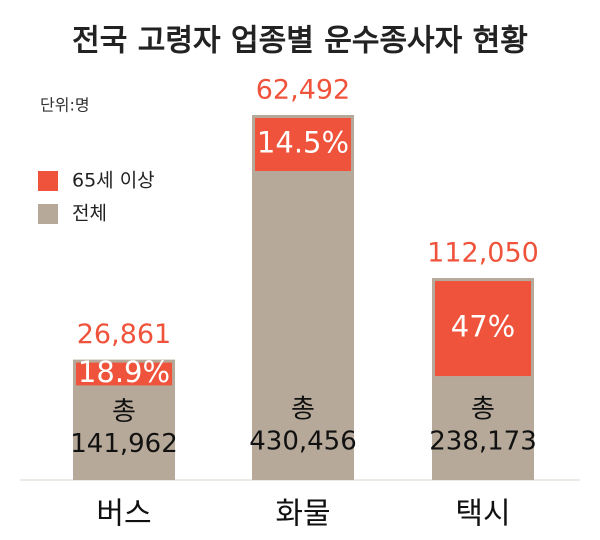 The width and height of the screenshot is (600, 540). I want to click on share-label: 14.5%, so click(303, 142).